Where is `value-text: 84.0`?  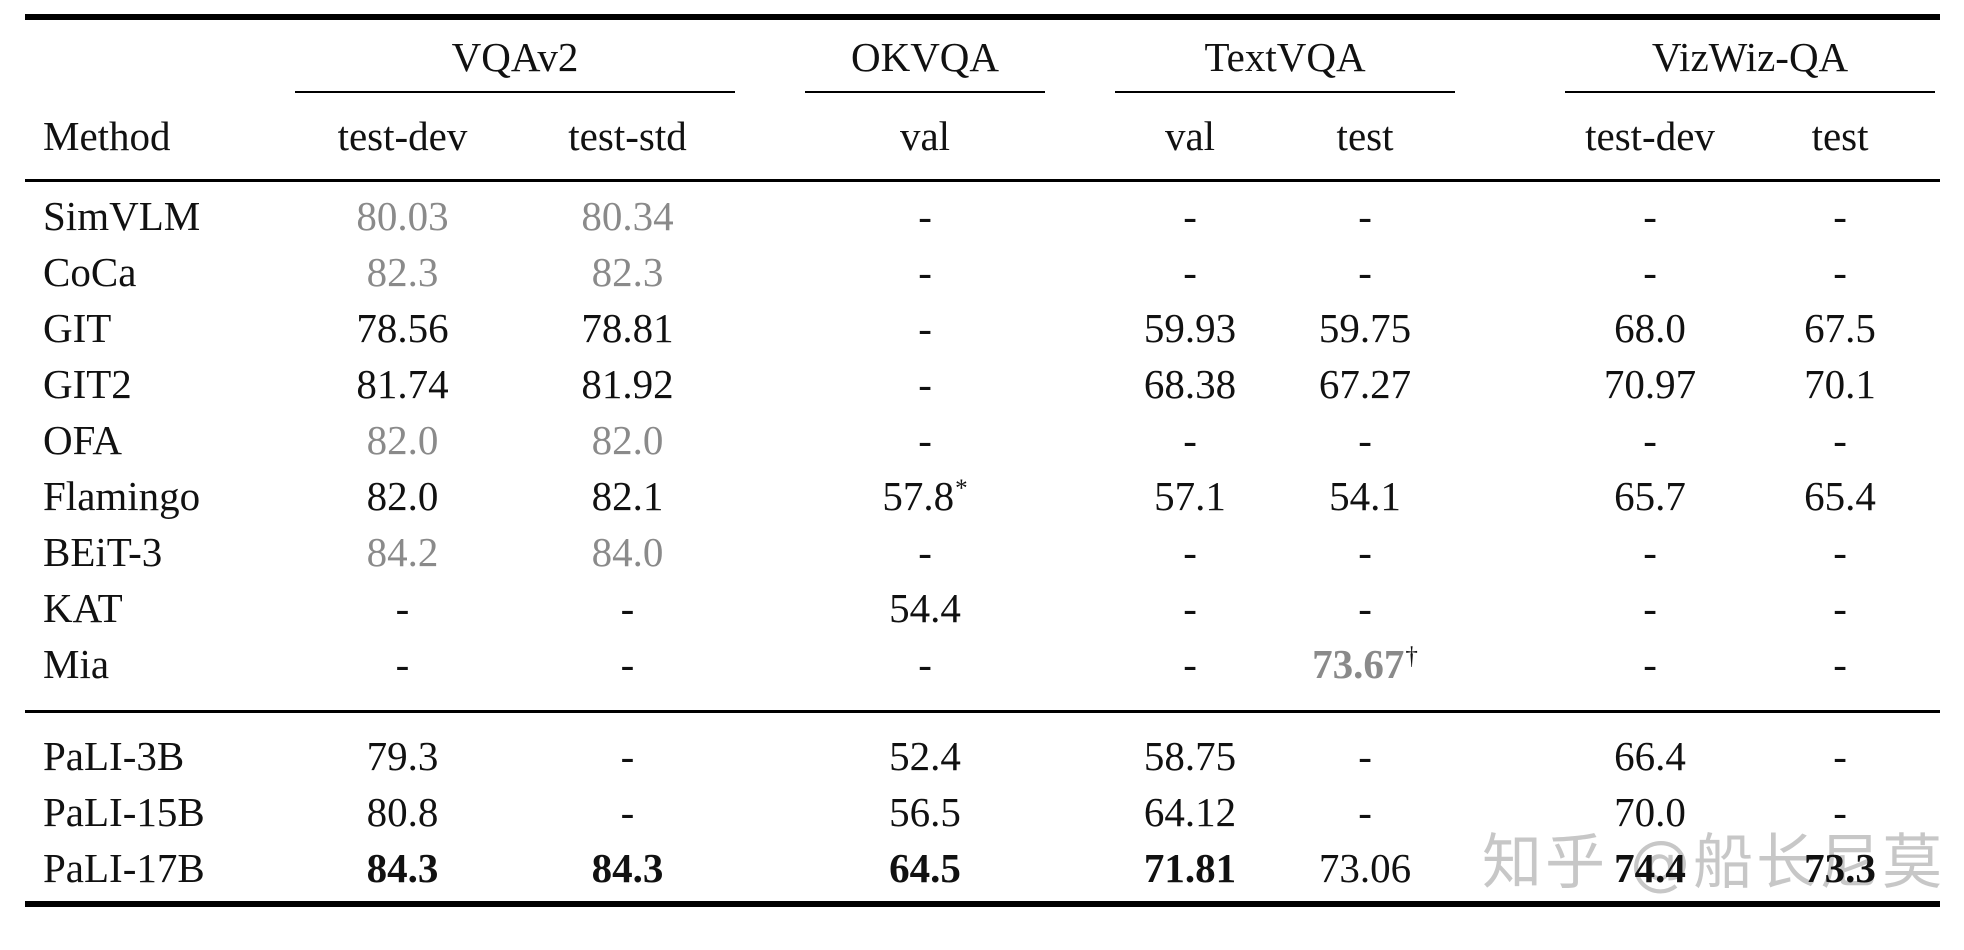 value-text: 84.0 is located at coordinates (627, 552).